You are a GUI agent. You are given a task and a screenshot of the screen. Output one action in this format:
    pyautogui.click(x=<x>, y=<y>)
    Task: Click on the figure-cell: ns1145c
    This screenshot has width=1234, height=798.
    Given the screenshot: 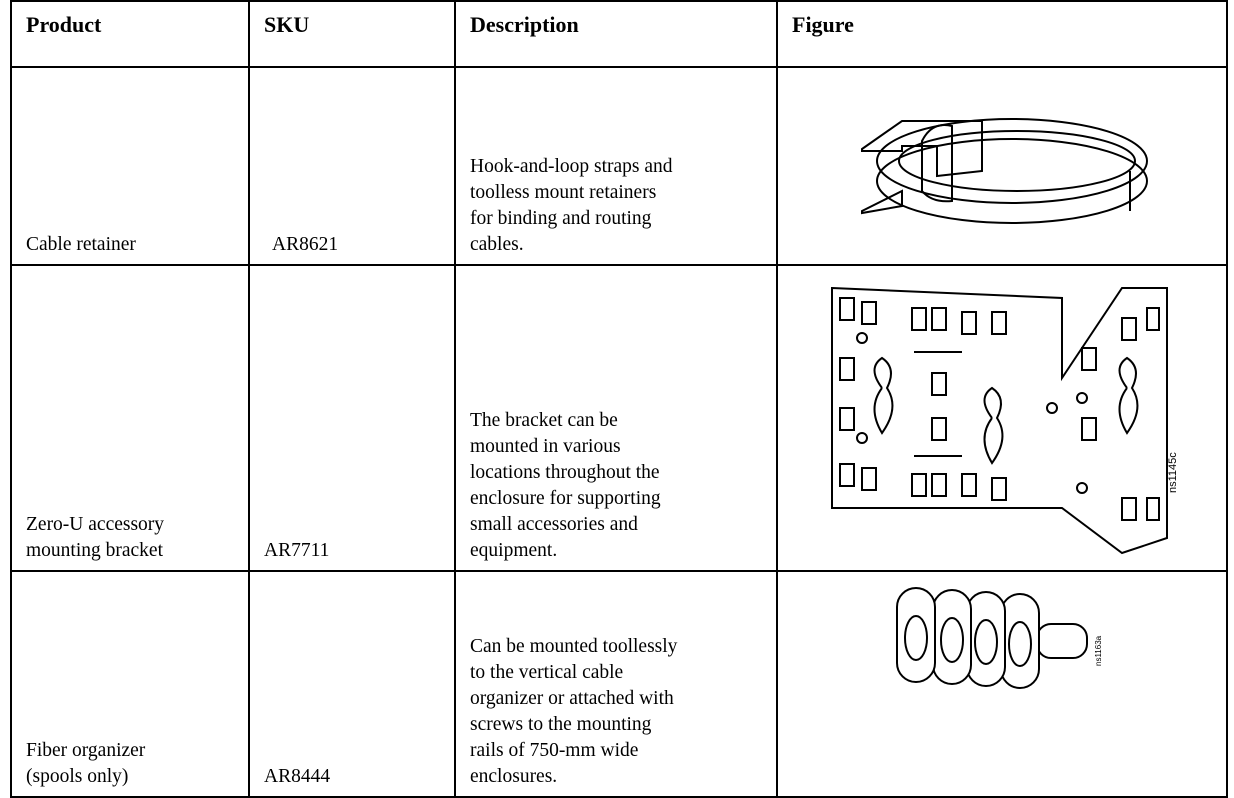 What is the action you would take?
    pyautogui.click(x=1002, y=418)
    